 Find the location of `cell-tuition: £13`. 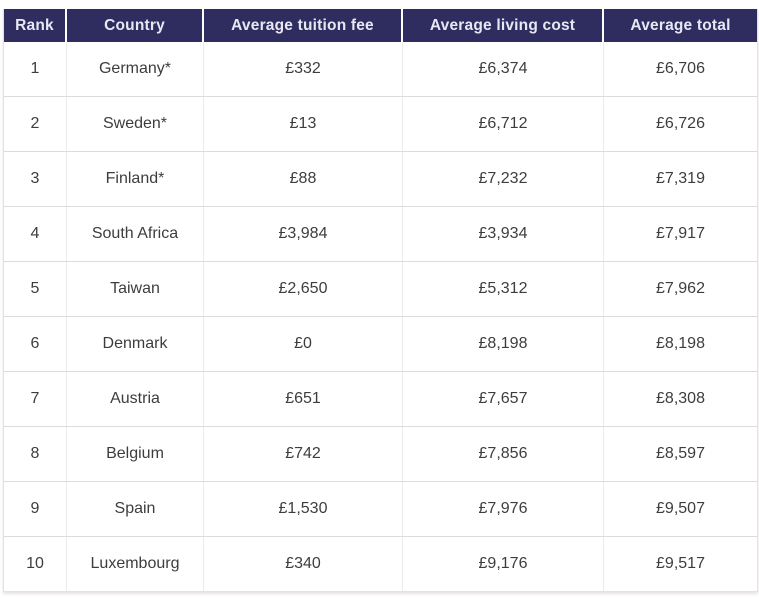

cell-tuition: £13 is located at coordinates (303, 124).